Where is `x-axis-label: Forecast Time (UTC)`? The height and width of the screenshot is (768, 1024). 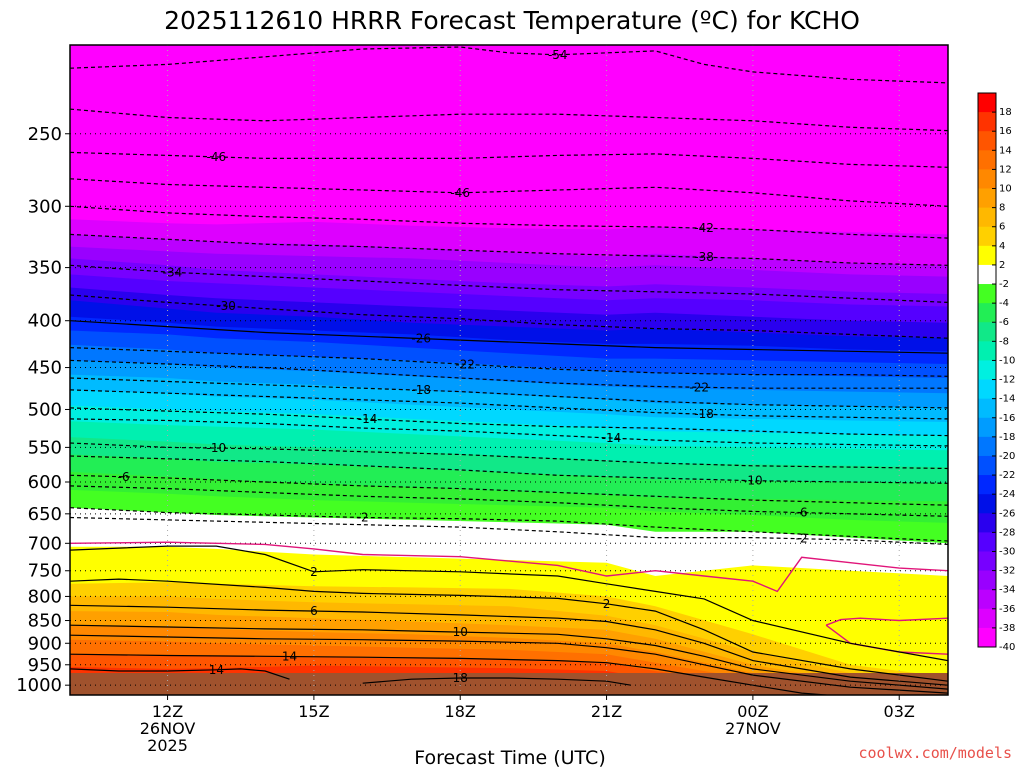
x-axis-label: Forecast Time (UTC) is located at coordinates (509, 757).